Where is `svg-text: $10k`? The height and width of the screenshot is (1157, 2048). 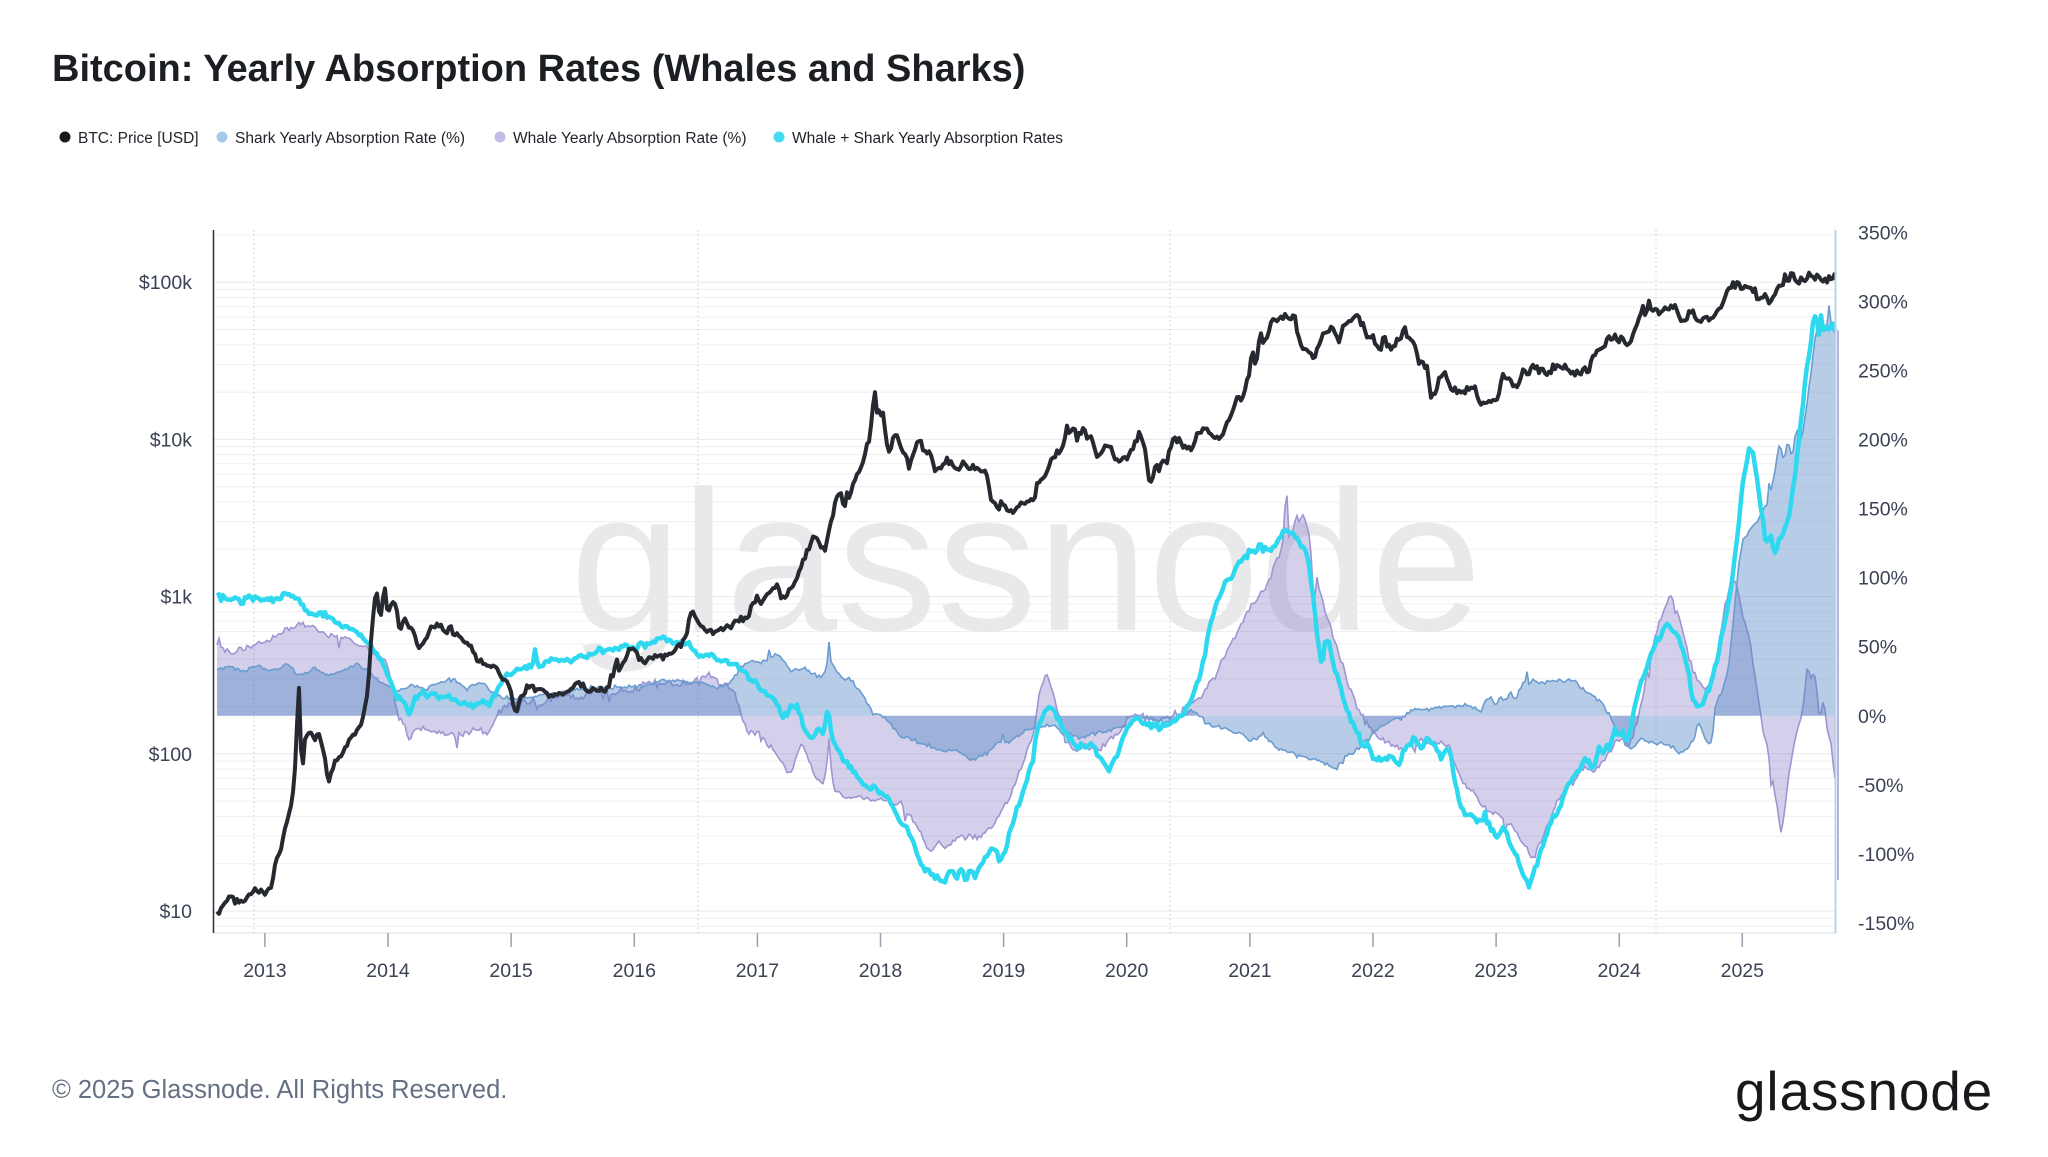
svg-text: $10k is located at coordinates (171, 440).